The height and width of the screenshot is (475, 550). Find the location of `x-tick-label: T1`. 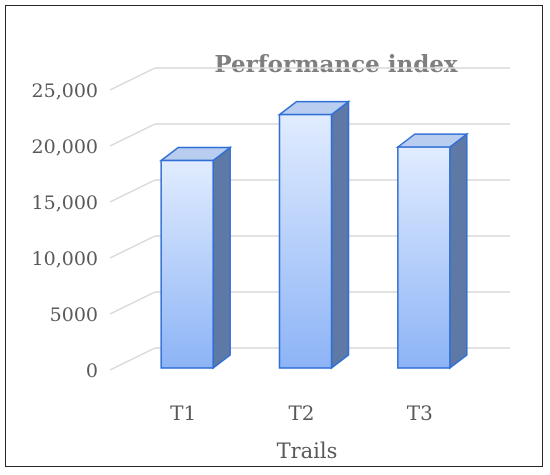

x-tick-label: T1 is located at coordinates (183, 413).